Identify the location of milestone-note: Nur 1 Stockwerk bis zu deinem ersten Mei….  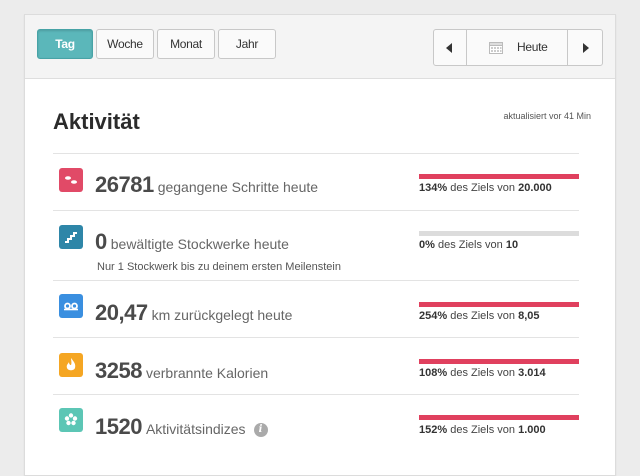
(219, 267).